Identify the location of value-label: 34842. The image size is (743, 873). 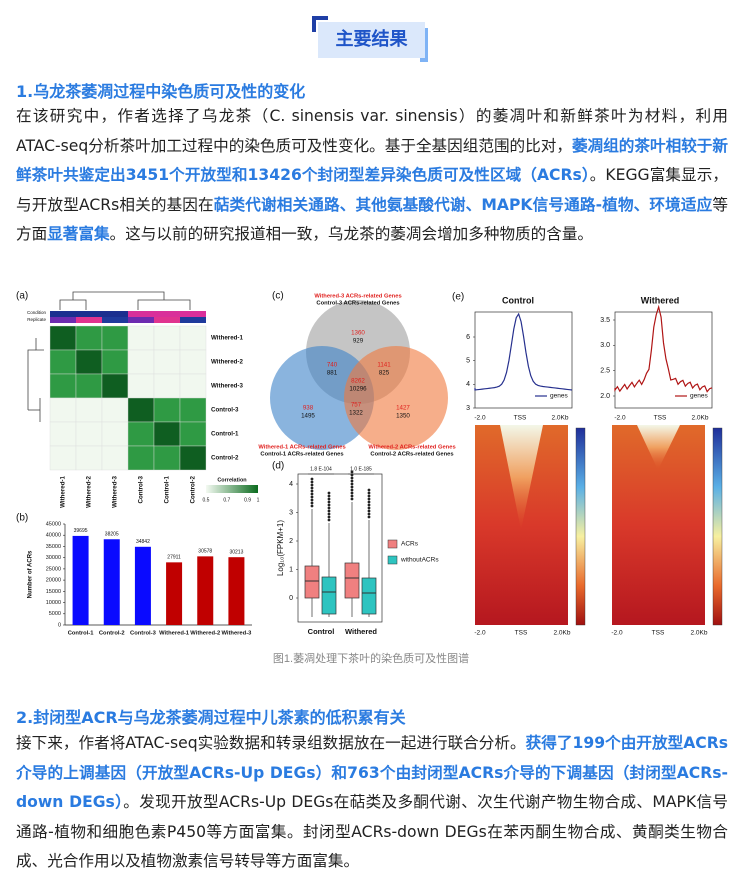
(143, 542).